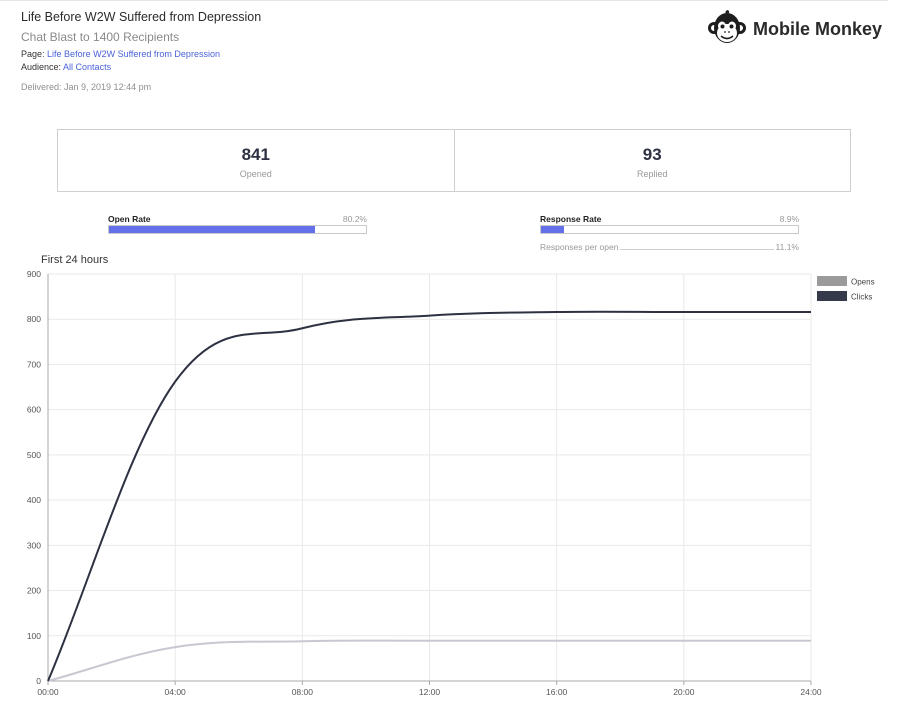  Describe the element at coordinates (669, 229) in the screenshot. I see `response-rate-bar` at that location.